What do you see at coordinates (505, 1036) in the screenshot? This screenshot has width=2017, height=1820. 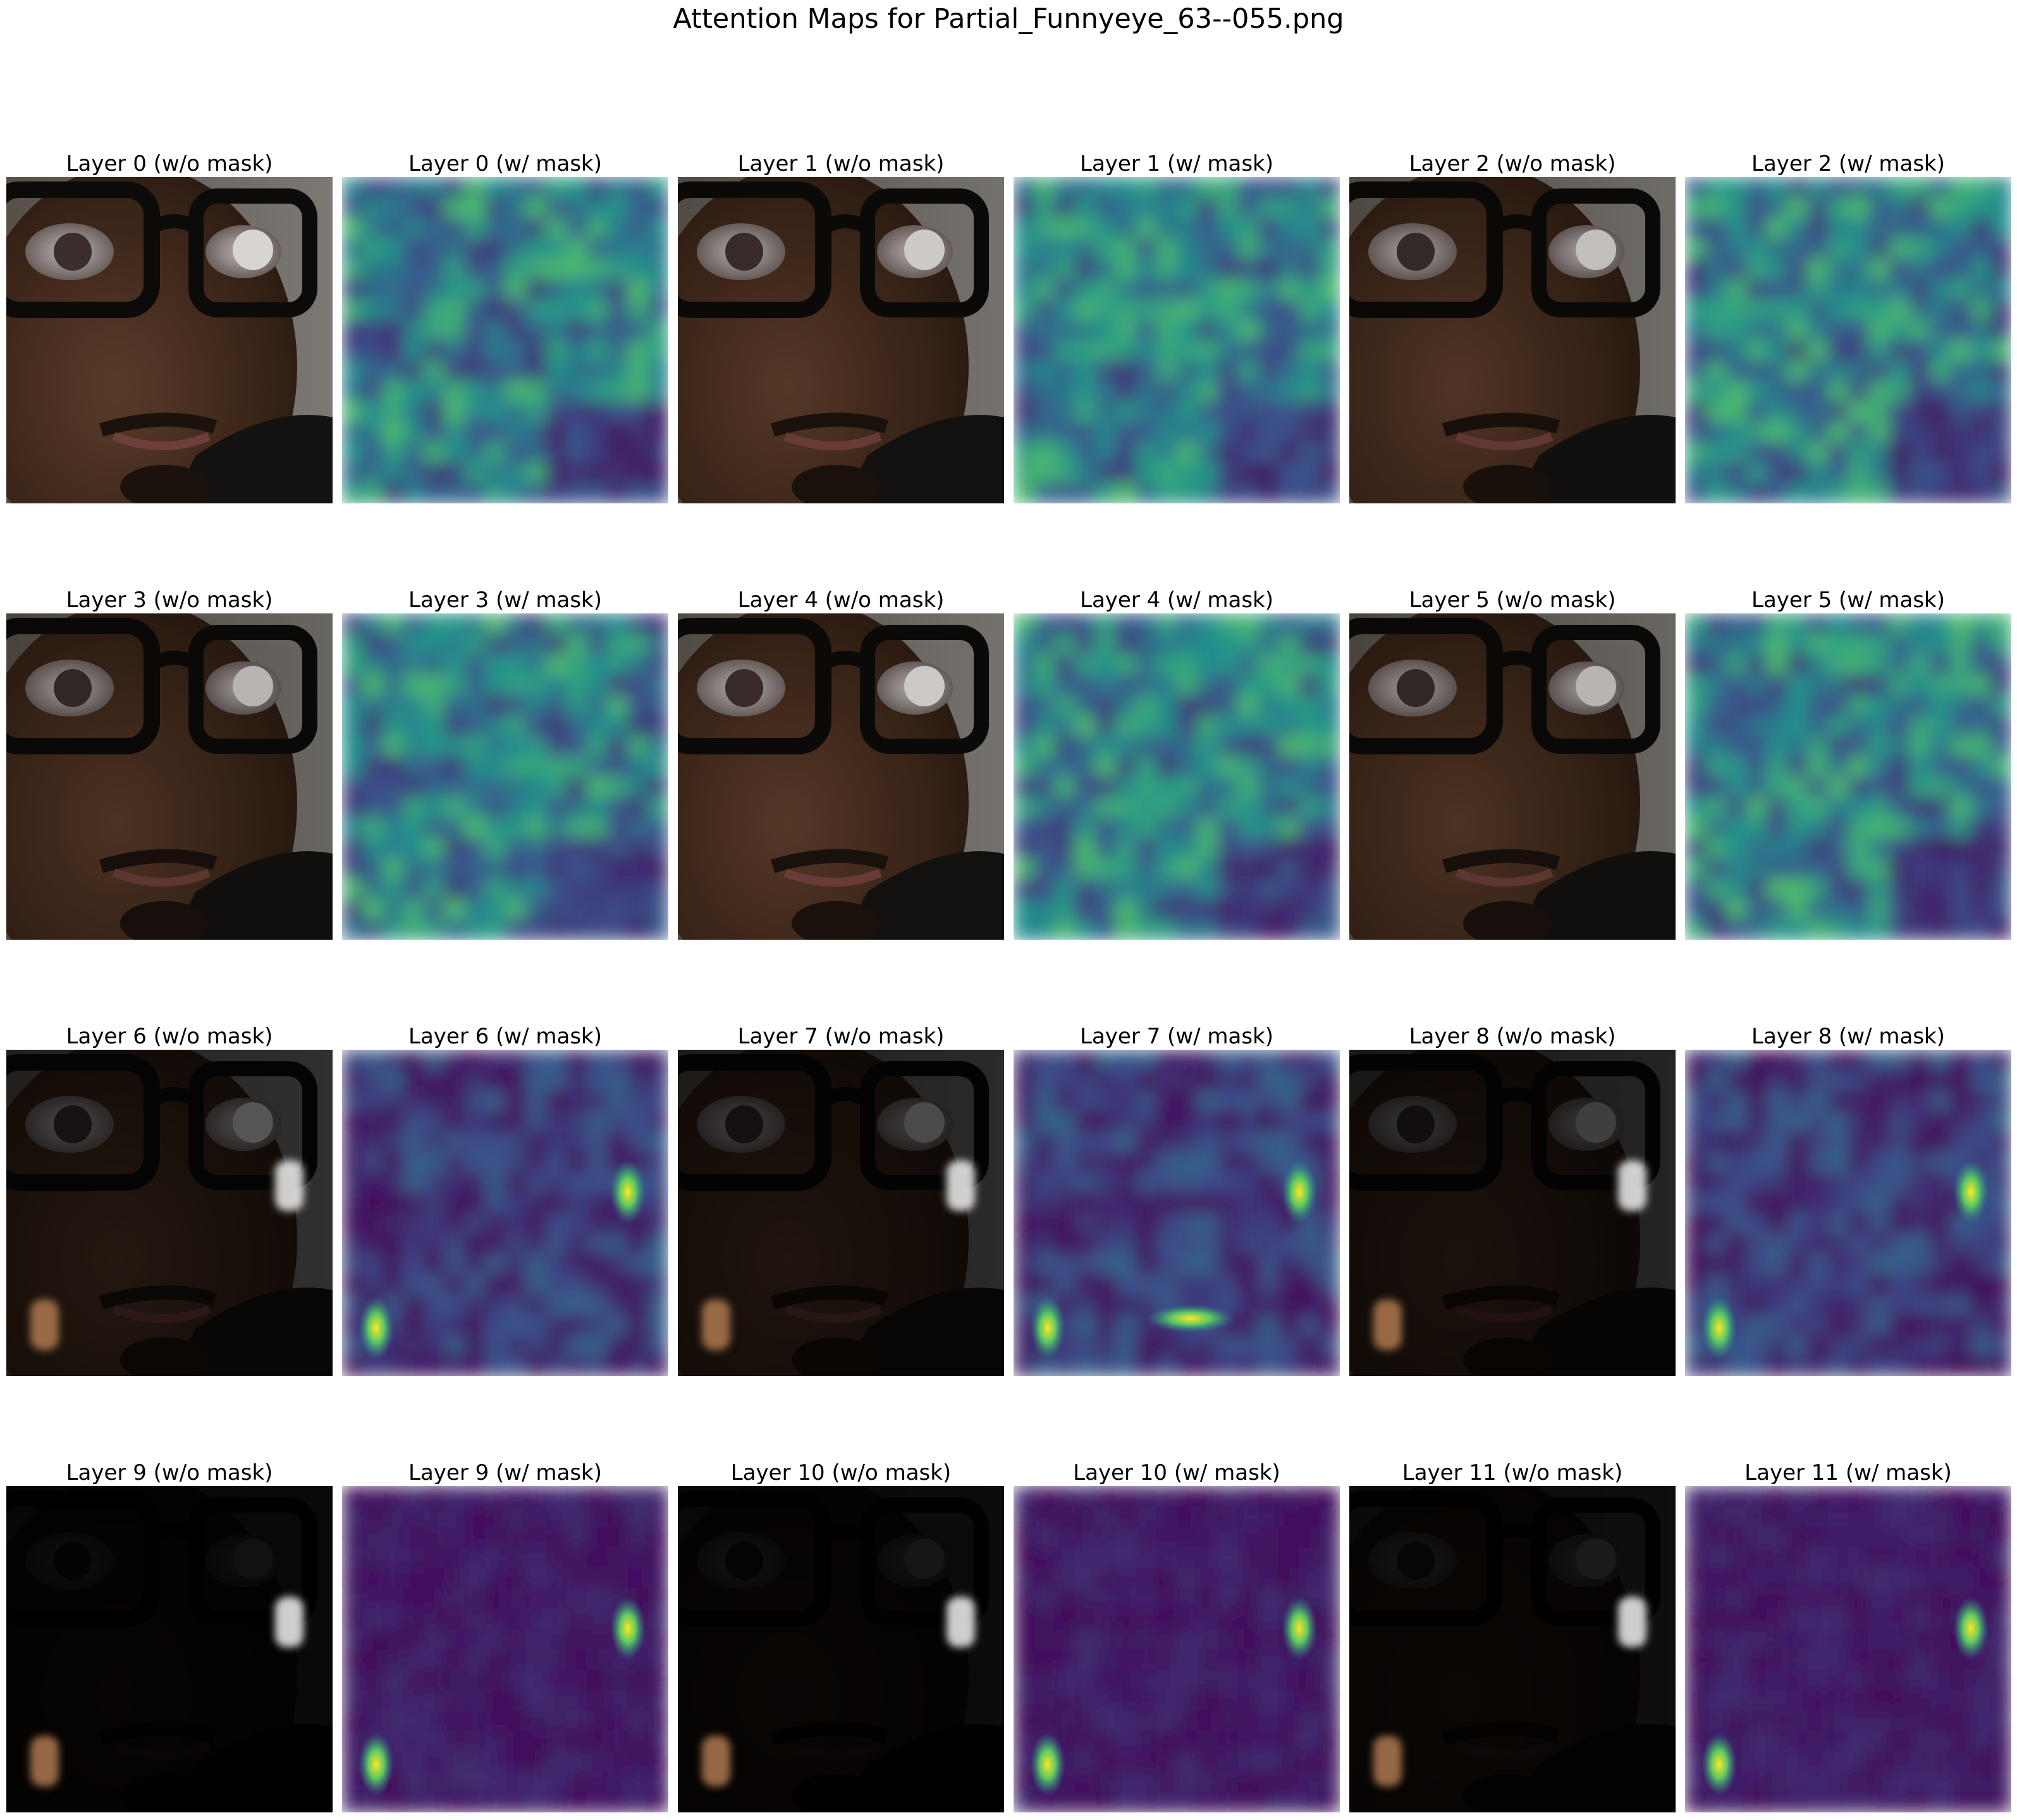 I see `panel-title: Layer 6 (w/ mask)` at bounding box center [505, 1036].